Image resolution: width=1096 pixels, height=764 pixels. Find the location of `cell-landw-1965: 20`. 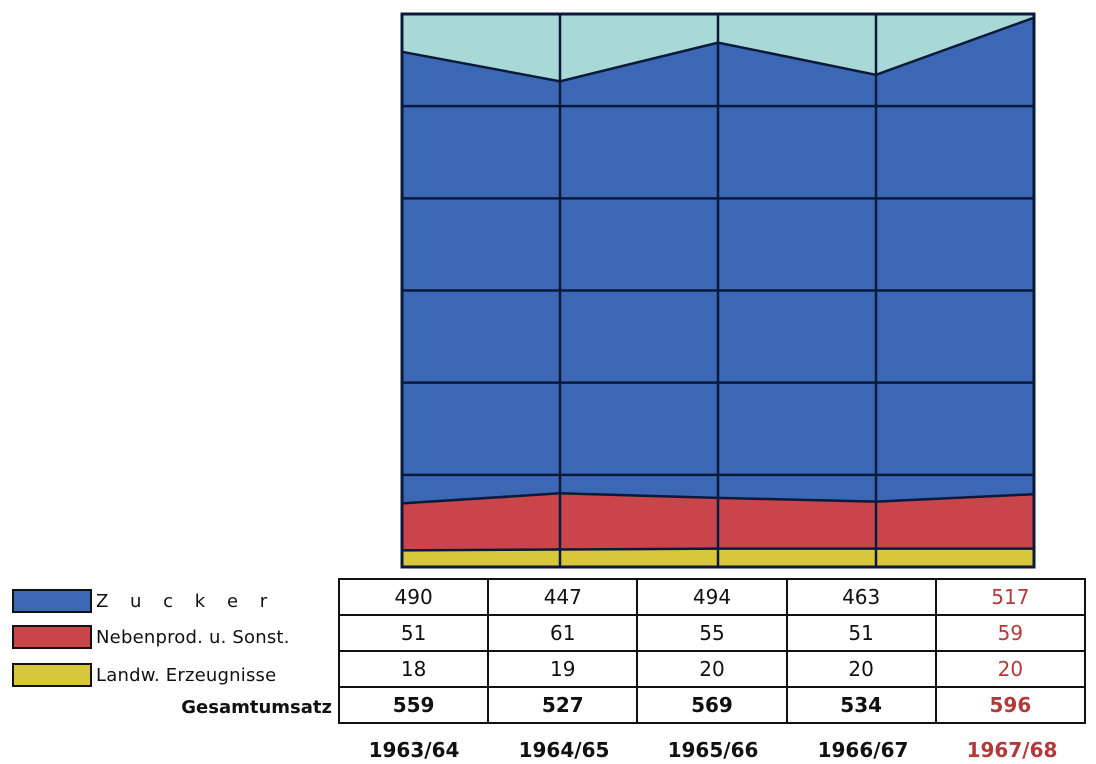

cell-landw-1965: 20 is located at coordinates (712, 669).